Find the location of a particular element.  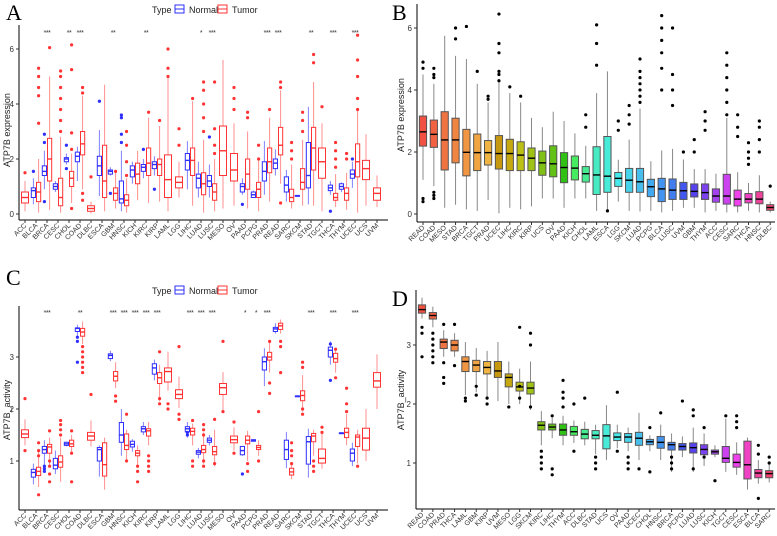

box-kirp is located at coordinates (531, 162).